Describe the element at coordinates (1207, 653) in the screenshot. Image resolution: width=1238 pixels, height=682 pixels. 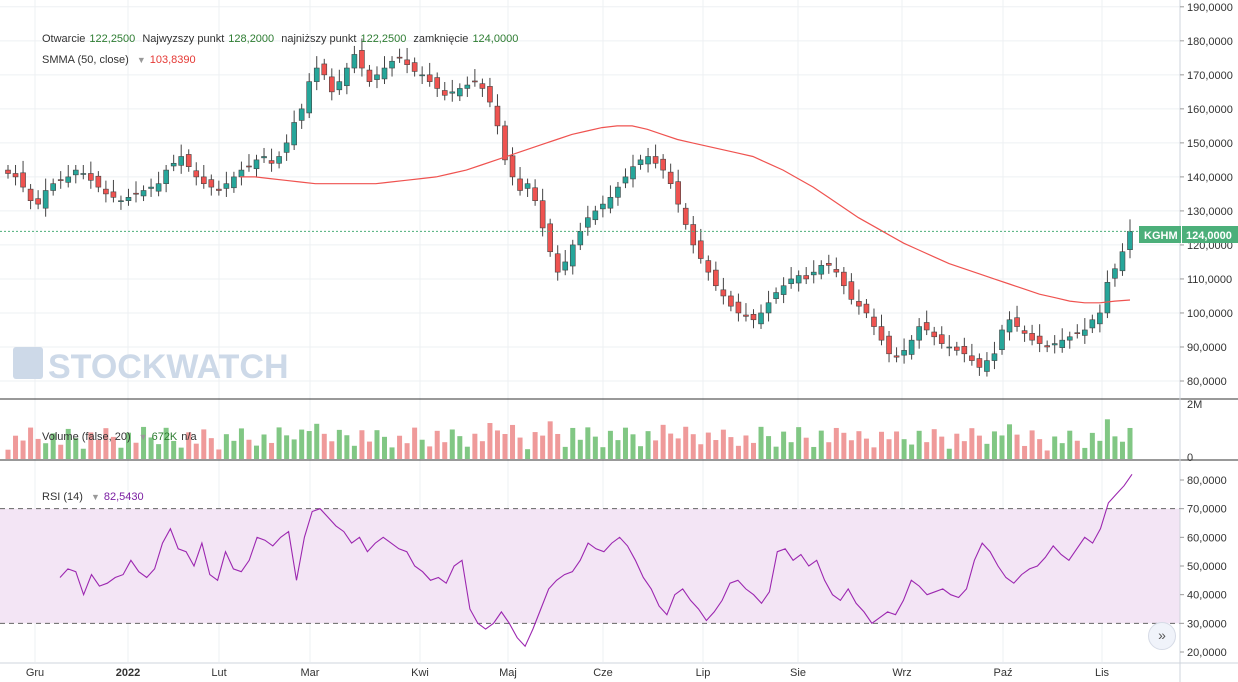
I see `rsi-tick-label: 20,0000` at that location.